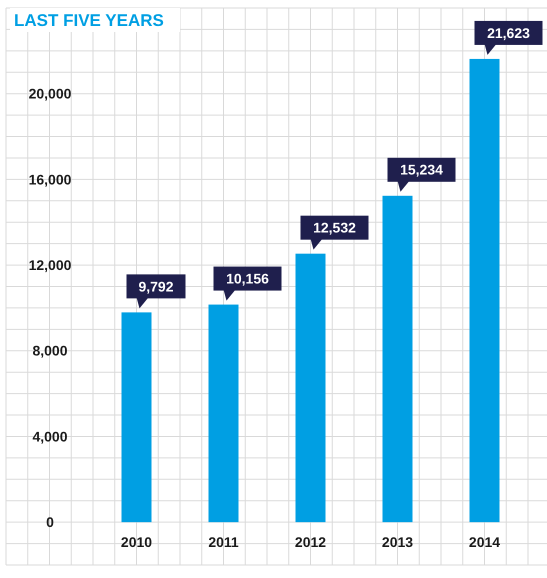 This screenshot has width=547, height=578. What do you see at coordinates (156, 286) in the screenshot?
I see `data-label: 9,792` at bounding box center [156, 286].